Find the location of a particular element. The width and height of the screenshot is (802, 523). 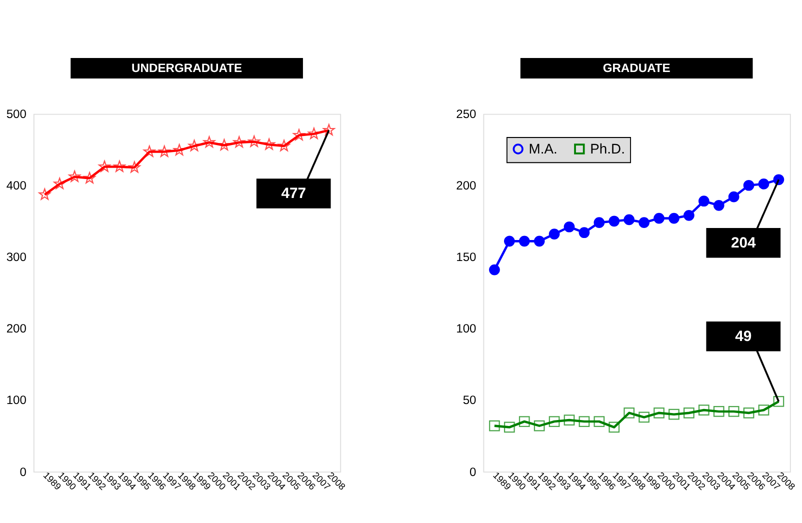

annotation: 204 is located at coordinates (743, 243).